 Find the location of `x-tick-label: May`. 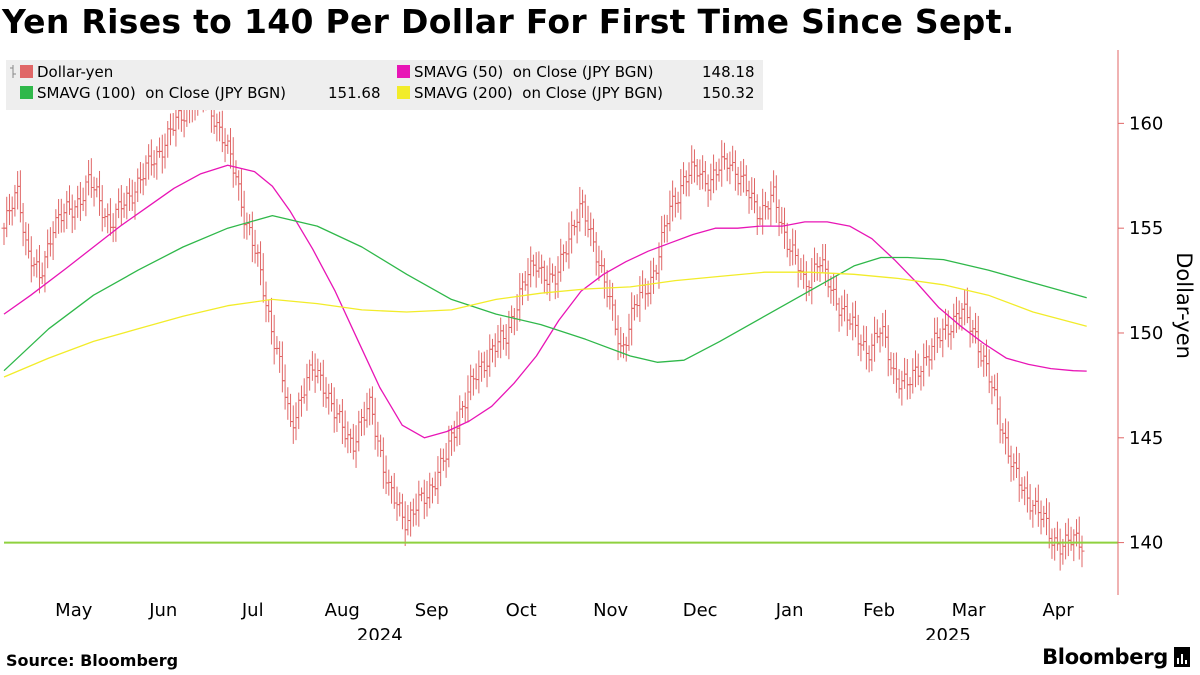

x-tick-label: May is located at coordinates (74, 610).